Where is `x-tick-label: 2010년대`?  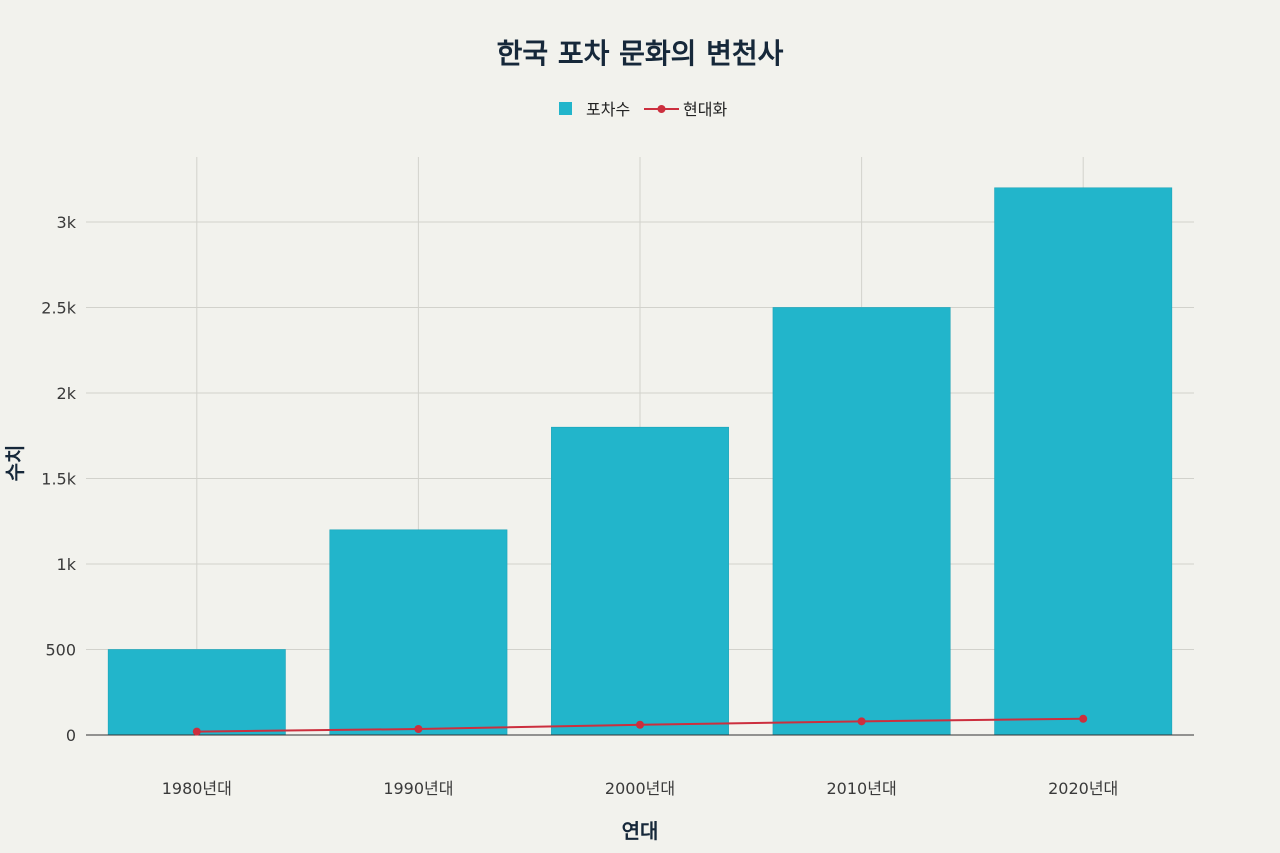
x-tick-label: 2010년대 is located at coordinates (862, 788).